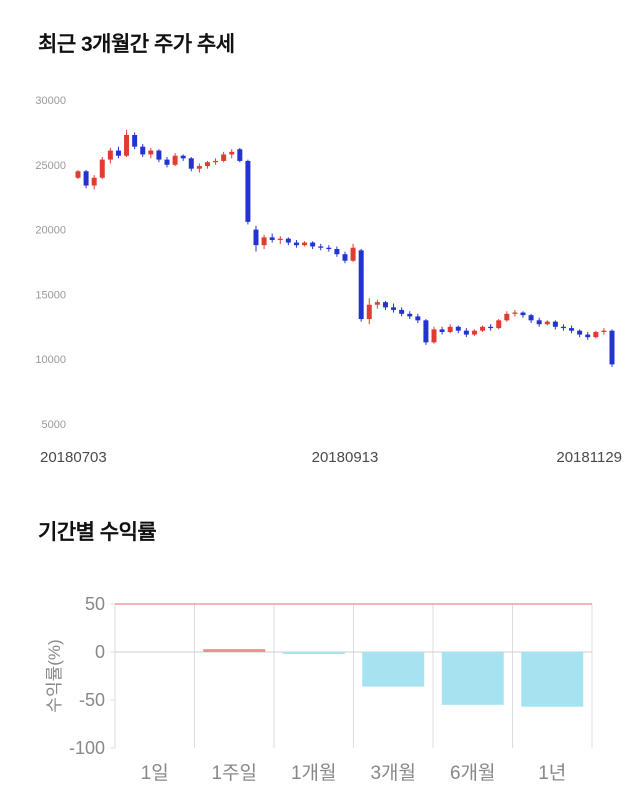 The image size is (640, 810). Describe the element at coordinates (50, 360) in the screenshot. I see `price-y-tick-label: 10000` at that location.